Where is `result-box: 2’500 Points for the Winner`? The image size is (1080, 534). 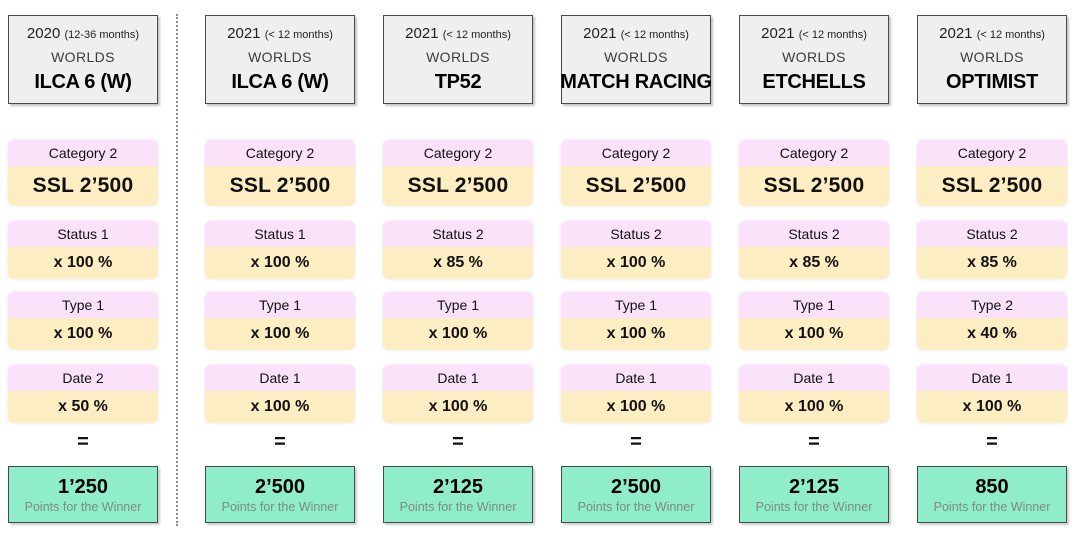 result-box: 2’500 Points for the Winner is located at coordinates (280, 494).